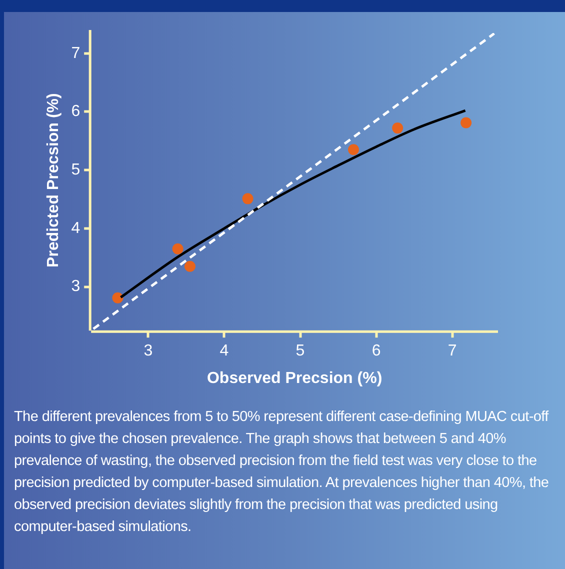 The image size is (565, 569). Describe the element at coordinates (75, 53) in the screenshot. I see `y-tick-label: 7` at that location.